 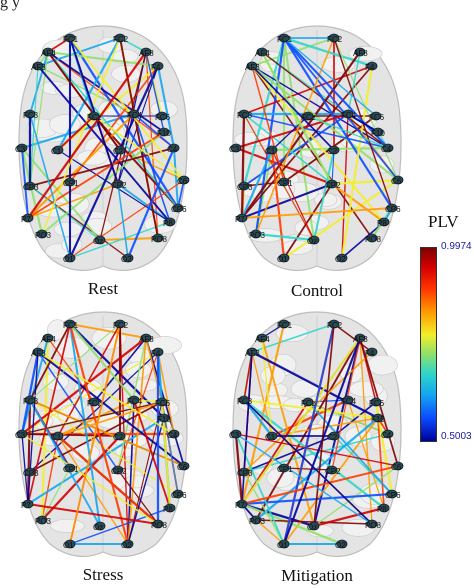 I want to click on caption-rest: Rest, so click(x=103, y=288).